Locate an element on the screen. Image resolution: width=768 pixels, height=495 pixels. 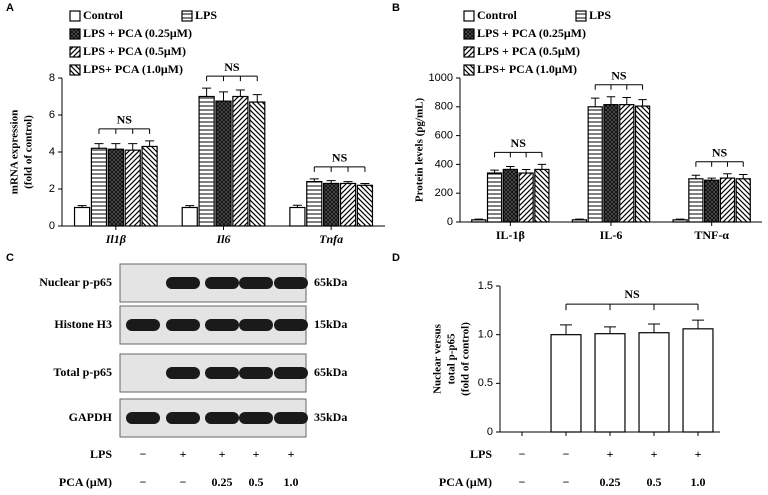
y-axis-label: Protein levels (pg/mL) is located at coordinates (420, 150).